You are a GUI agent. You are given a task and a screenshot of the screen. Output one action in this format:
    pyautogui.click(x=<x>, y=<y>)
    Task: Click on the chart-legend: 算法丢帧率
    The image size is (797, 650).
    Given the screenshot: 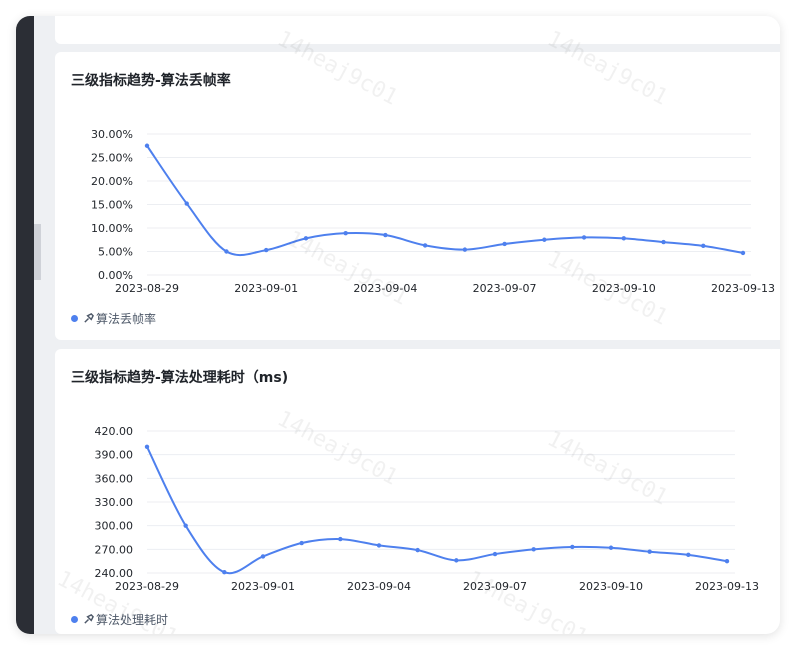 What is the action you would take?
    pyautogui.click(x=113, y=318)
    